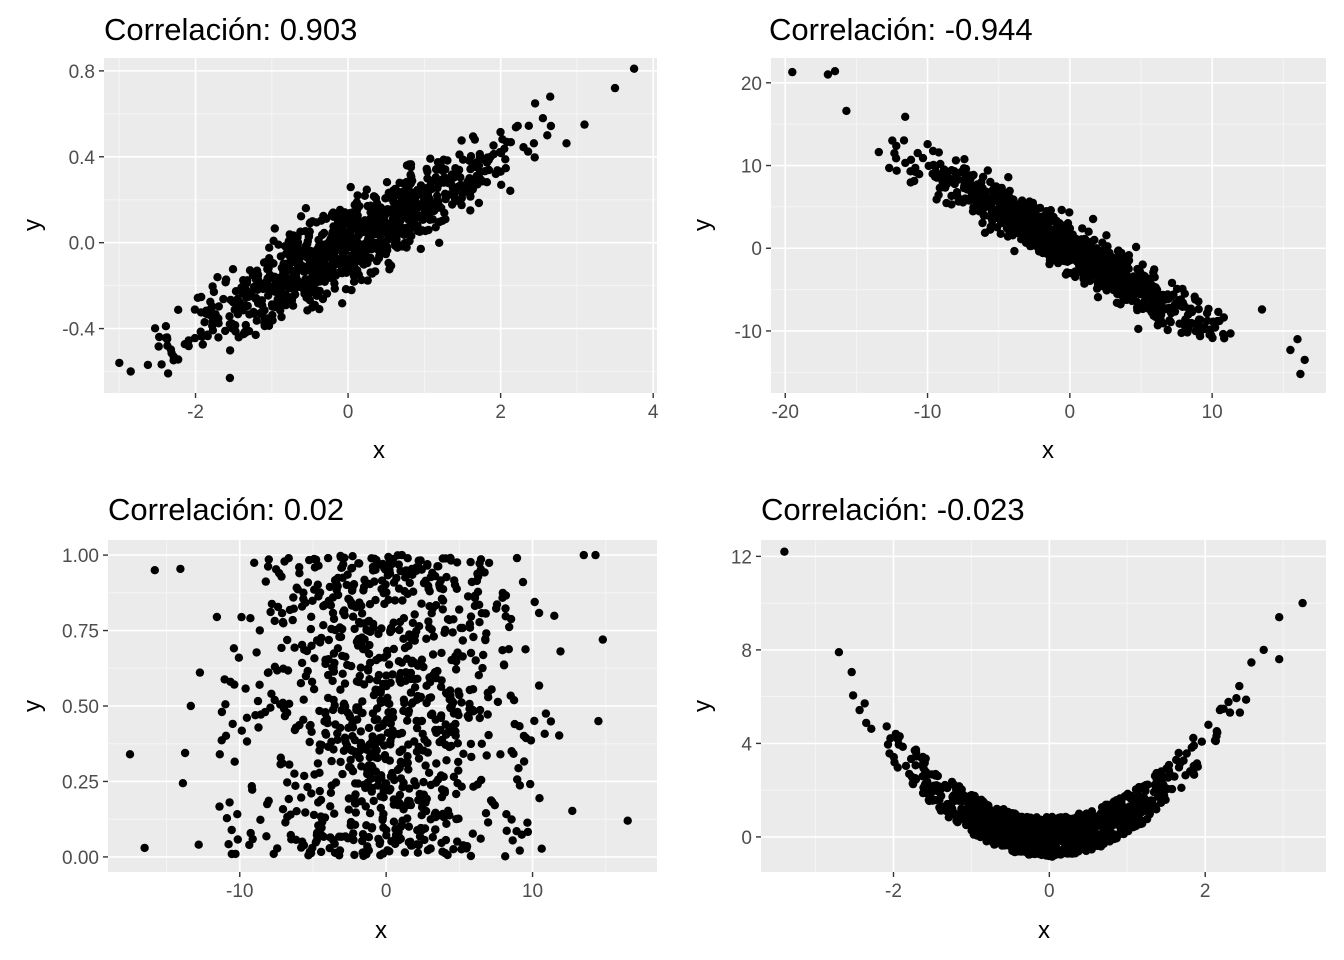 The width and height of the screenshot is (1344, 960). Describe the element at coordinates (1043, 704) in the screenshot. I see `scatter-points` at that location.